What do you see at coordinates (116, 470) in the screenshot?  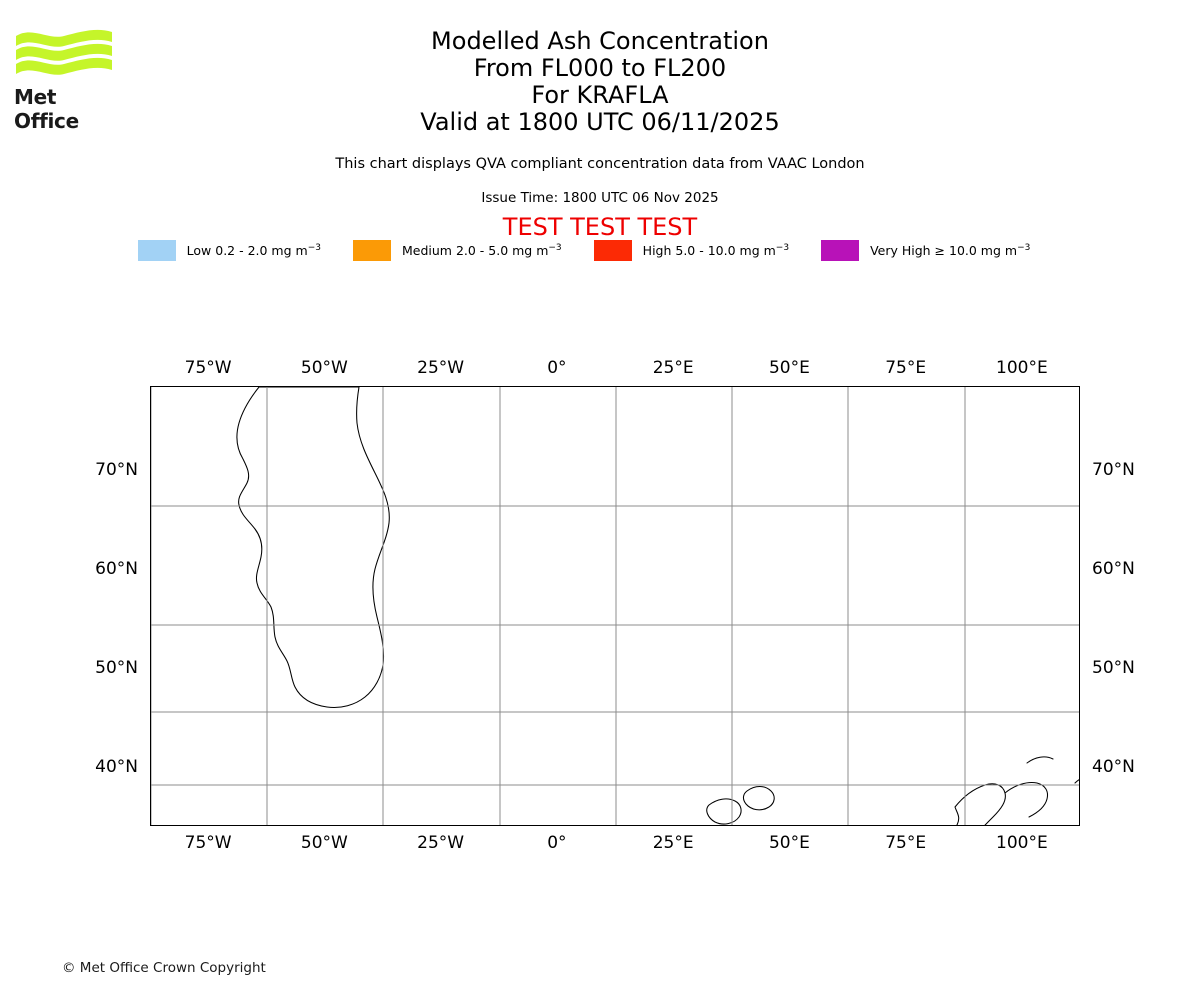 I see `lat-tick-left-0: 70°N` at bounding box center [116, 470].